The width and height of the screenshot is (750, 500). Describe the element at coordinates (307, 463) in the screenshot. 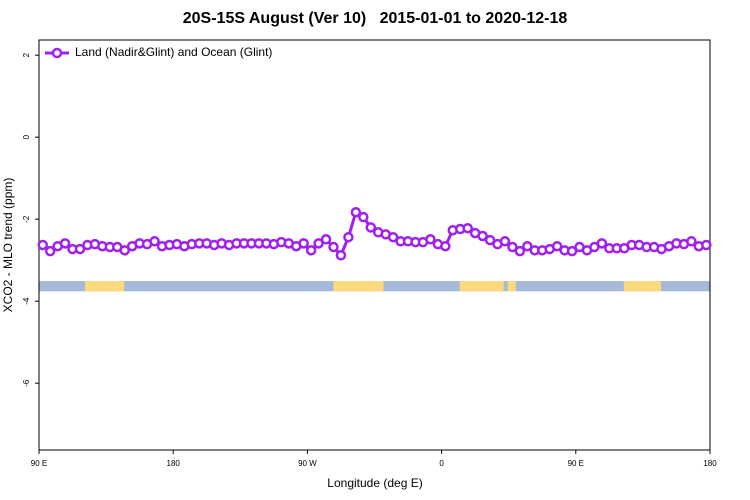

I see `x-tick-label: 90 W` at that location.